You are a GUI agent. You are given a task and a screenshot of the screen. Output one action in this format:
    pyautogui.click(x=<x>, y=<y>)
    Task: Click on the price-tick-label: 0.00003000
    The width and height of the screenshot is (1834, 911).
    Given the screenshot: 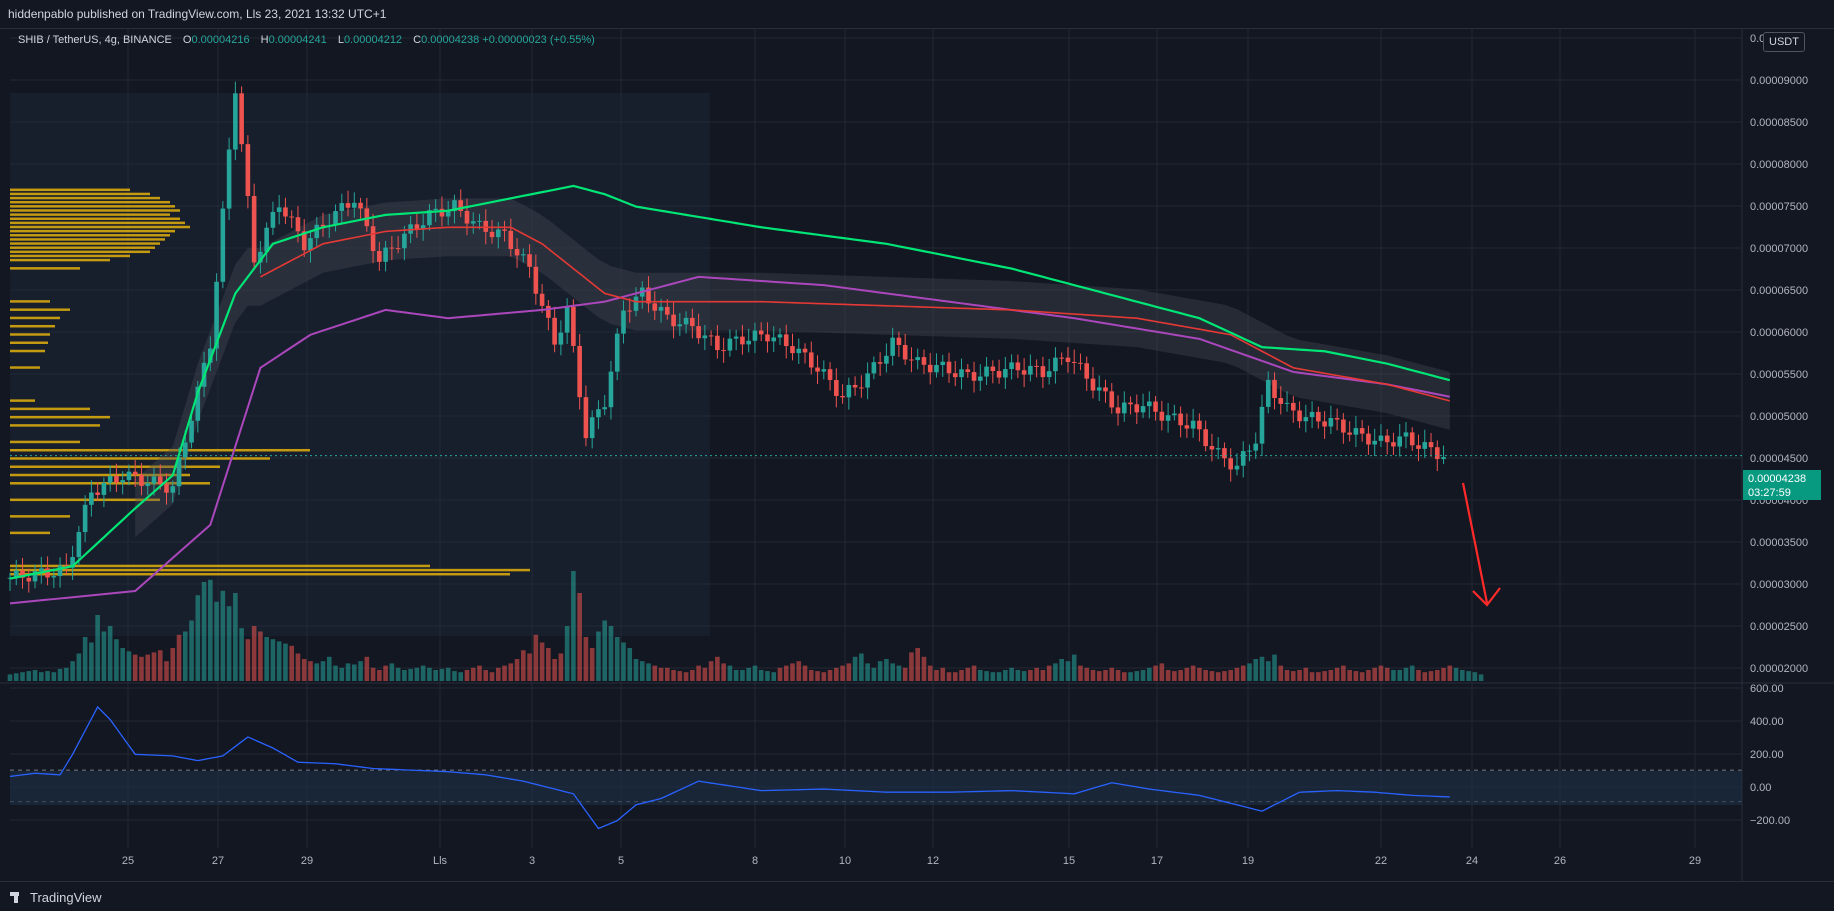 What is the action you would take?
    pyautogui.click(x=1779, y=585)
    